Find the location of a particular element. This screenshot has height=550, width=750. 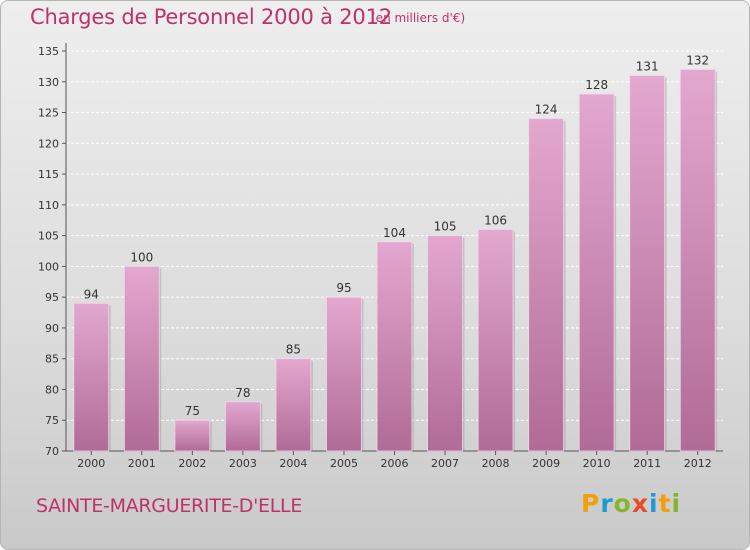

data-label: 128 is located at coordinates (596, 85).